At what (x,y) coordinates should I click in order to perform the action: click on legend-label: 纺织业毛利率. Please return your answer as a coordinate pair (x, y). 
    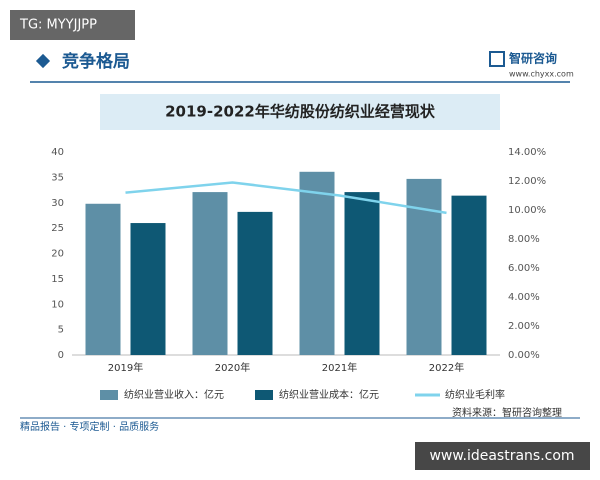
    Looking at the image, I should click on (475, 394).